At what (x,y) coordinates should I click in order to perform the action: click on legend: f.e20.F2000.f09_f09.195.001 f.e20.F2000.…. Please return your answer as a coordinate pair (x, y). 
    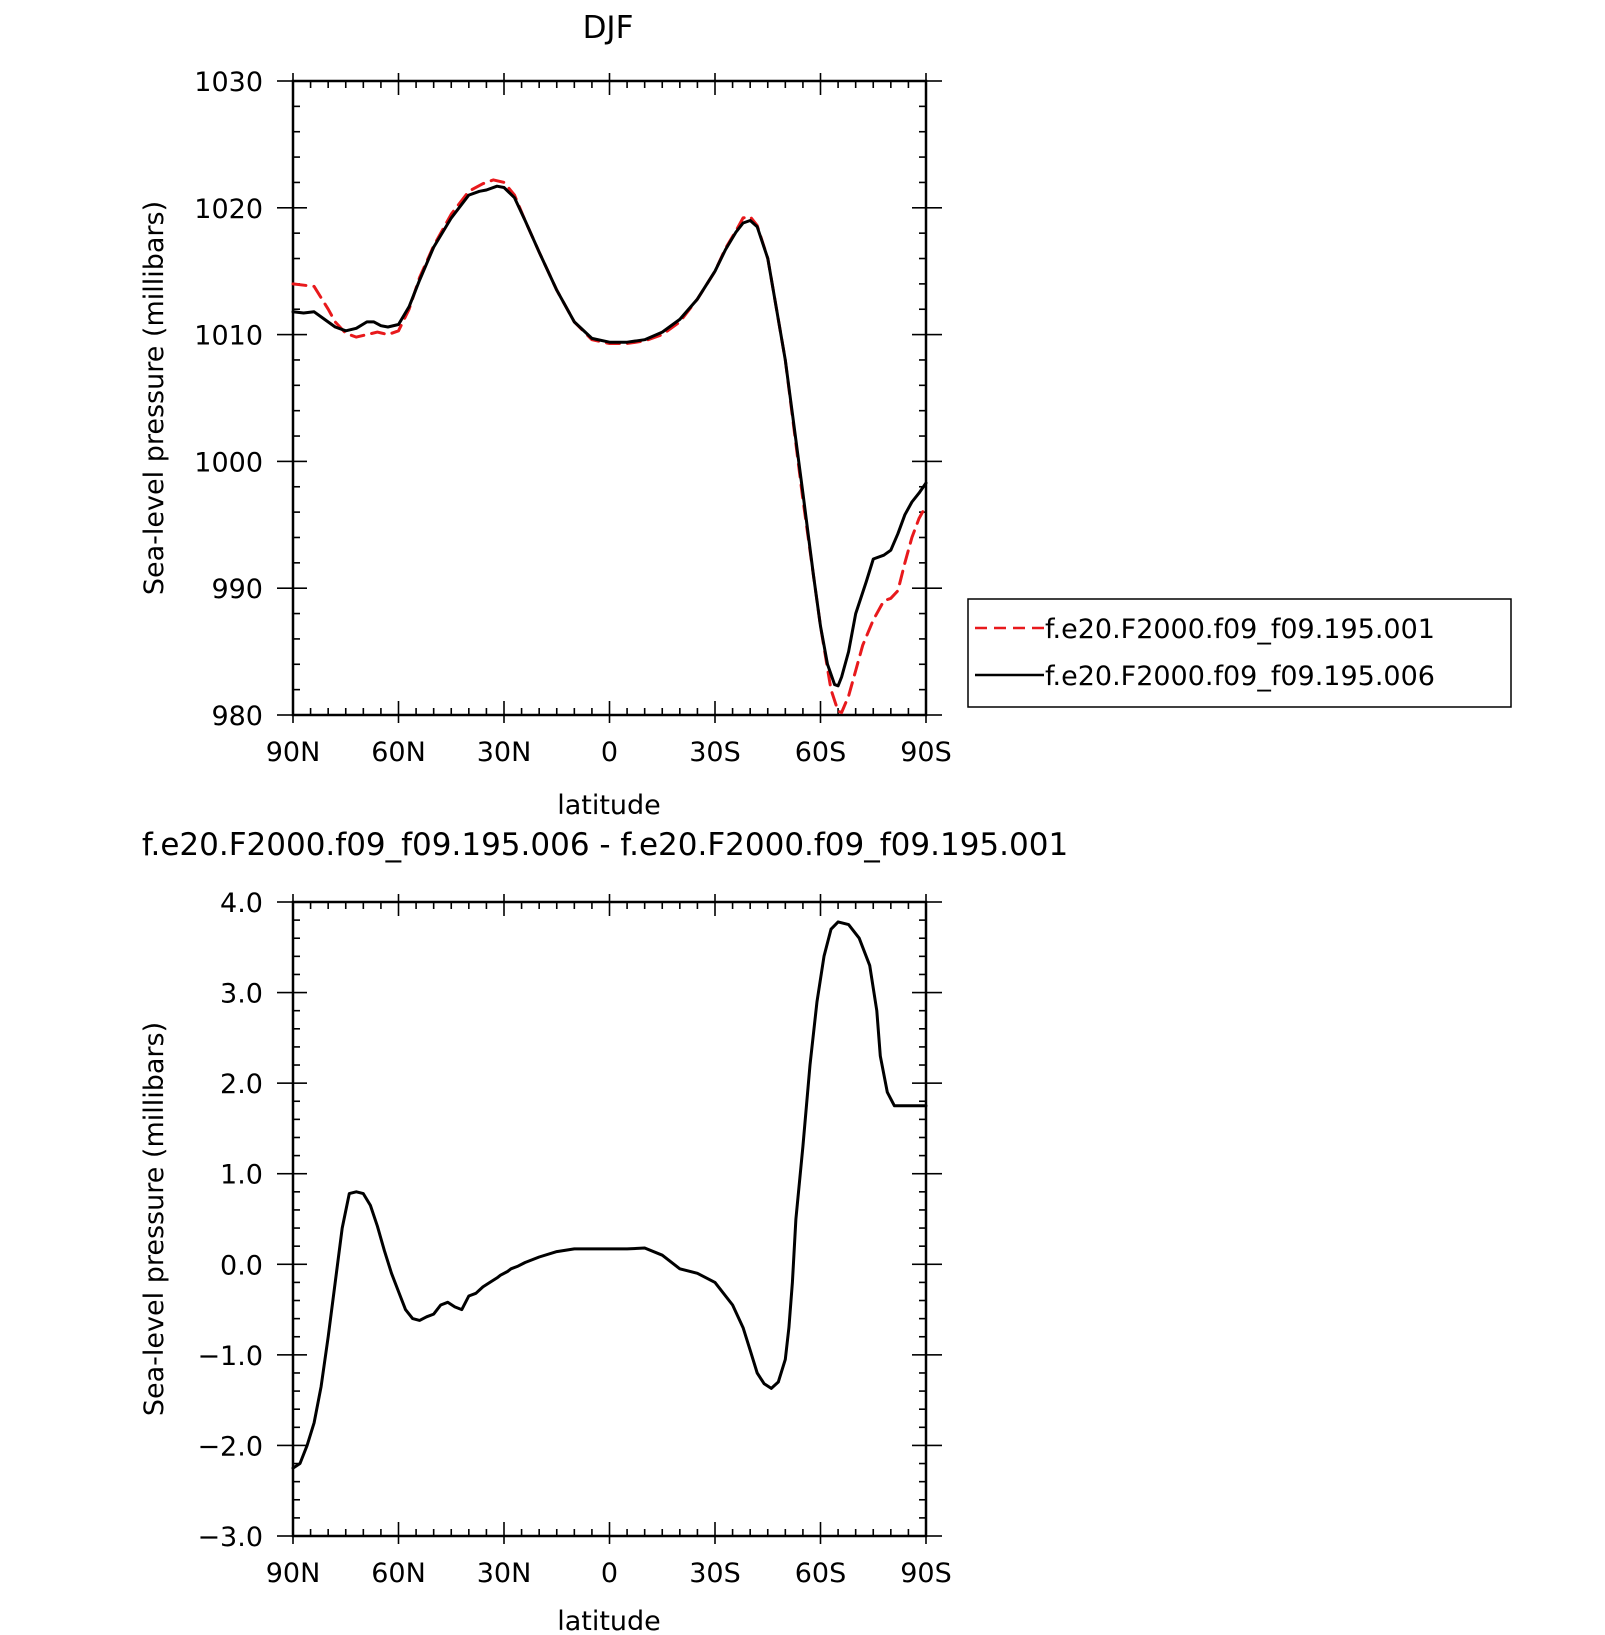
    Looking at the image, I should click on (1239, 653).